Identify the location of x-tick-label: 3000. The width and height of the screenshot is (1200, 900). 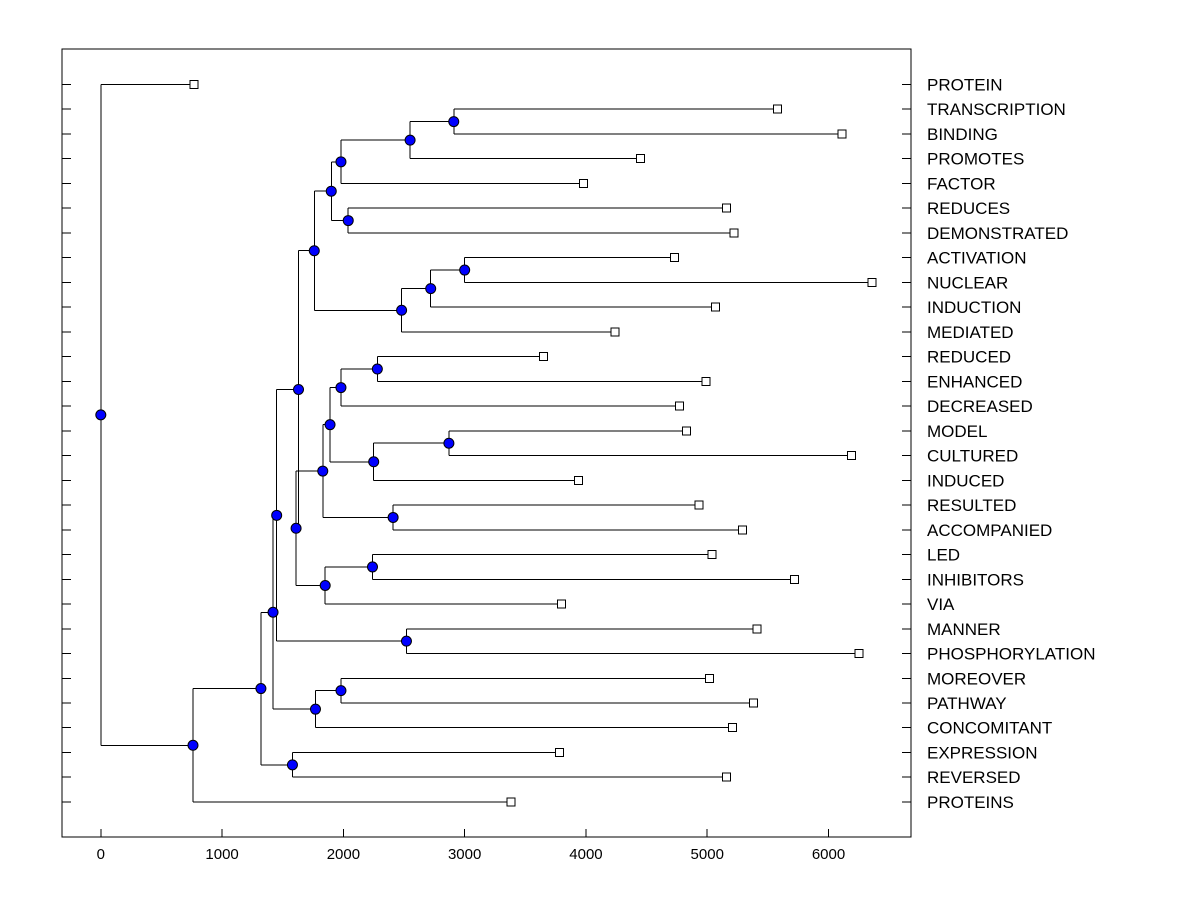
(464, 854).